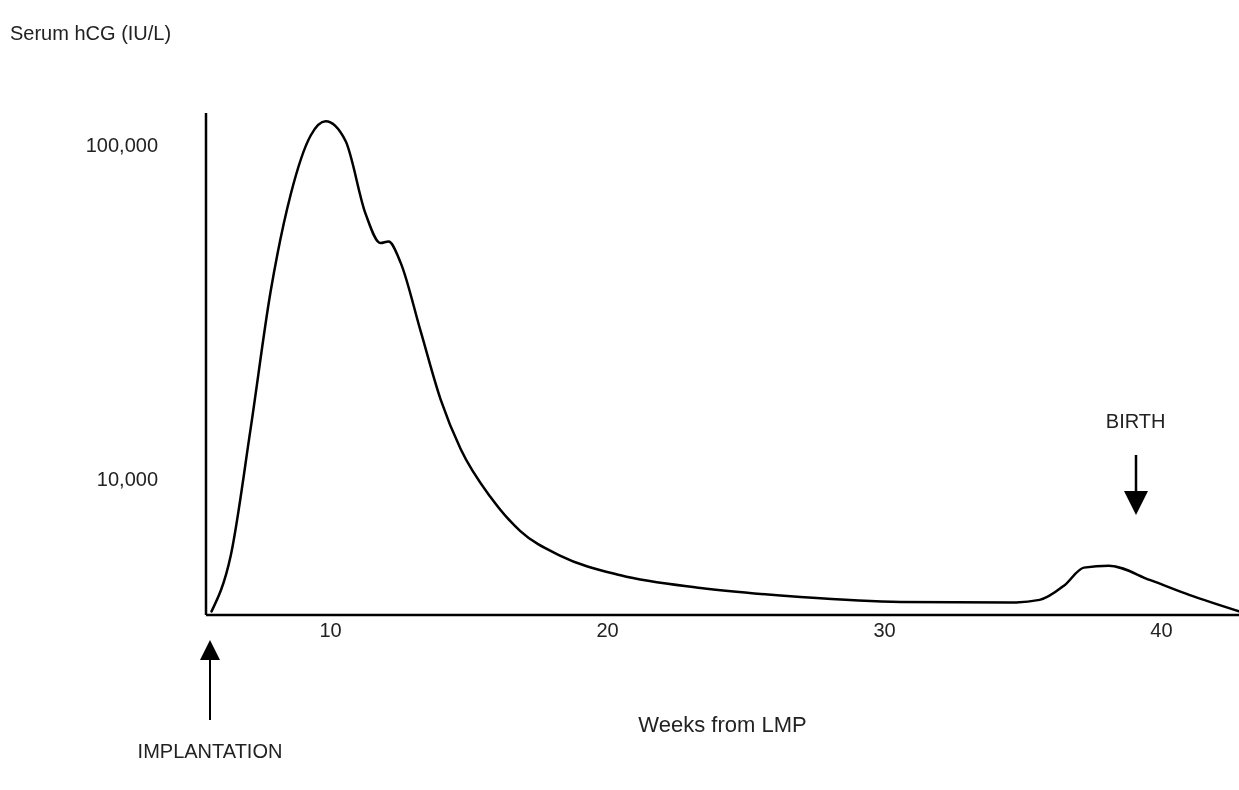  Describe the element at coordinates (91, 33) in the screenshot. I see `y-axis-title: Serum hCG (IU/L)` at that location.